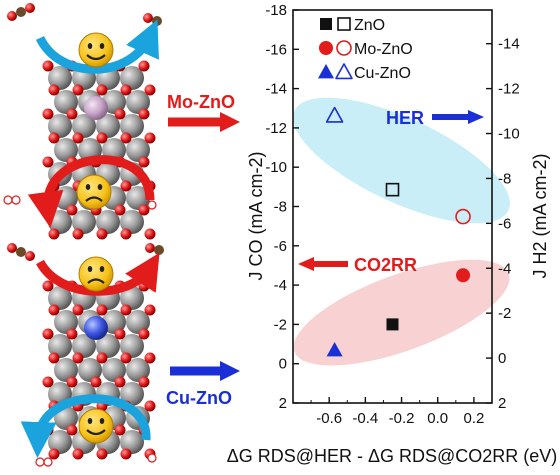  I want to click on y-right-tick-label: -10, so click(509, 134).